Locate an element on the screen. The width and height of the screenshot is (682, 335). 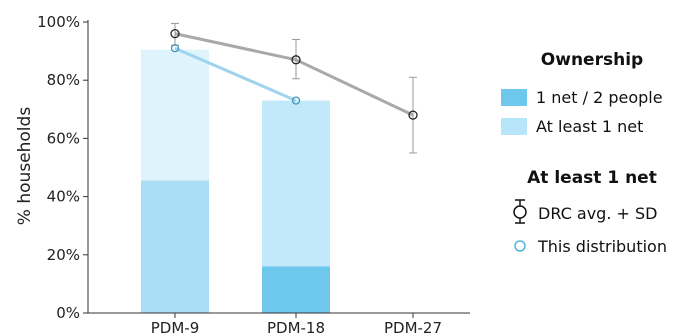
legend-swatch-at-least-1-net is located at coordinates (514, 126).